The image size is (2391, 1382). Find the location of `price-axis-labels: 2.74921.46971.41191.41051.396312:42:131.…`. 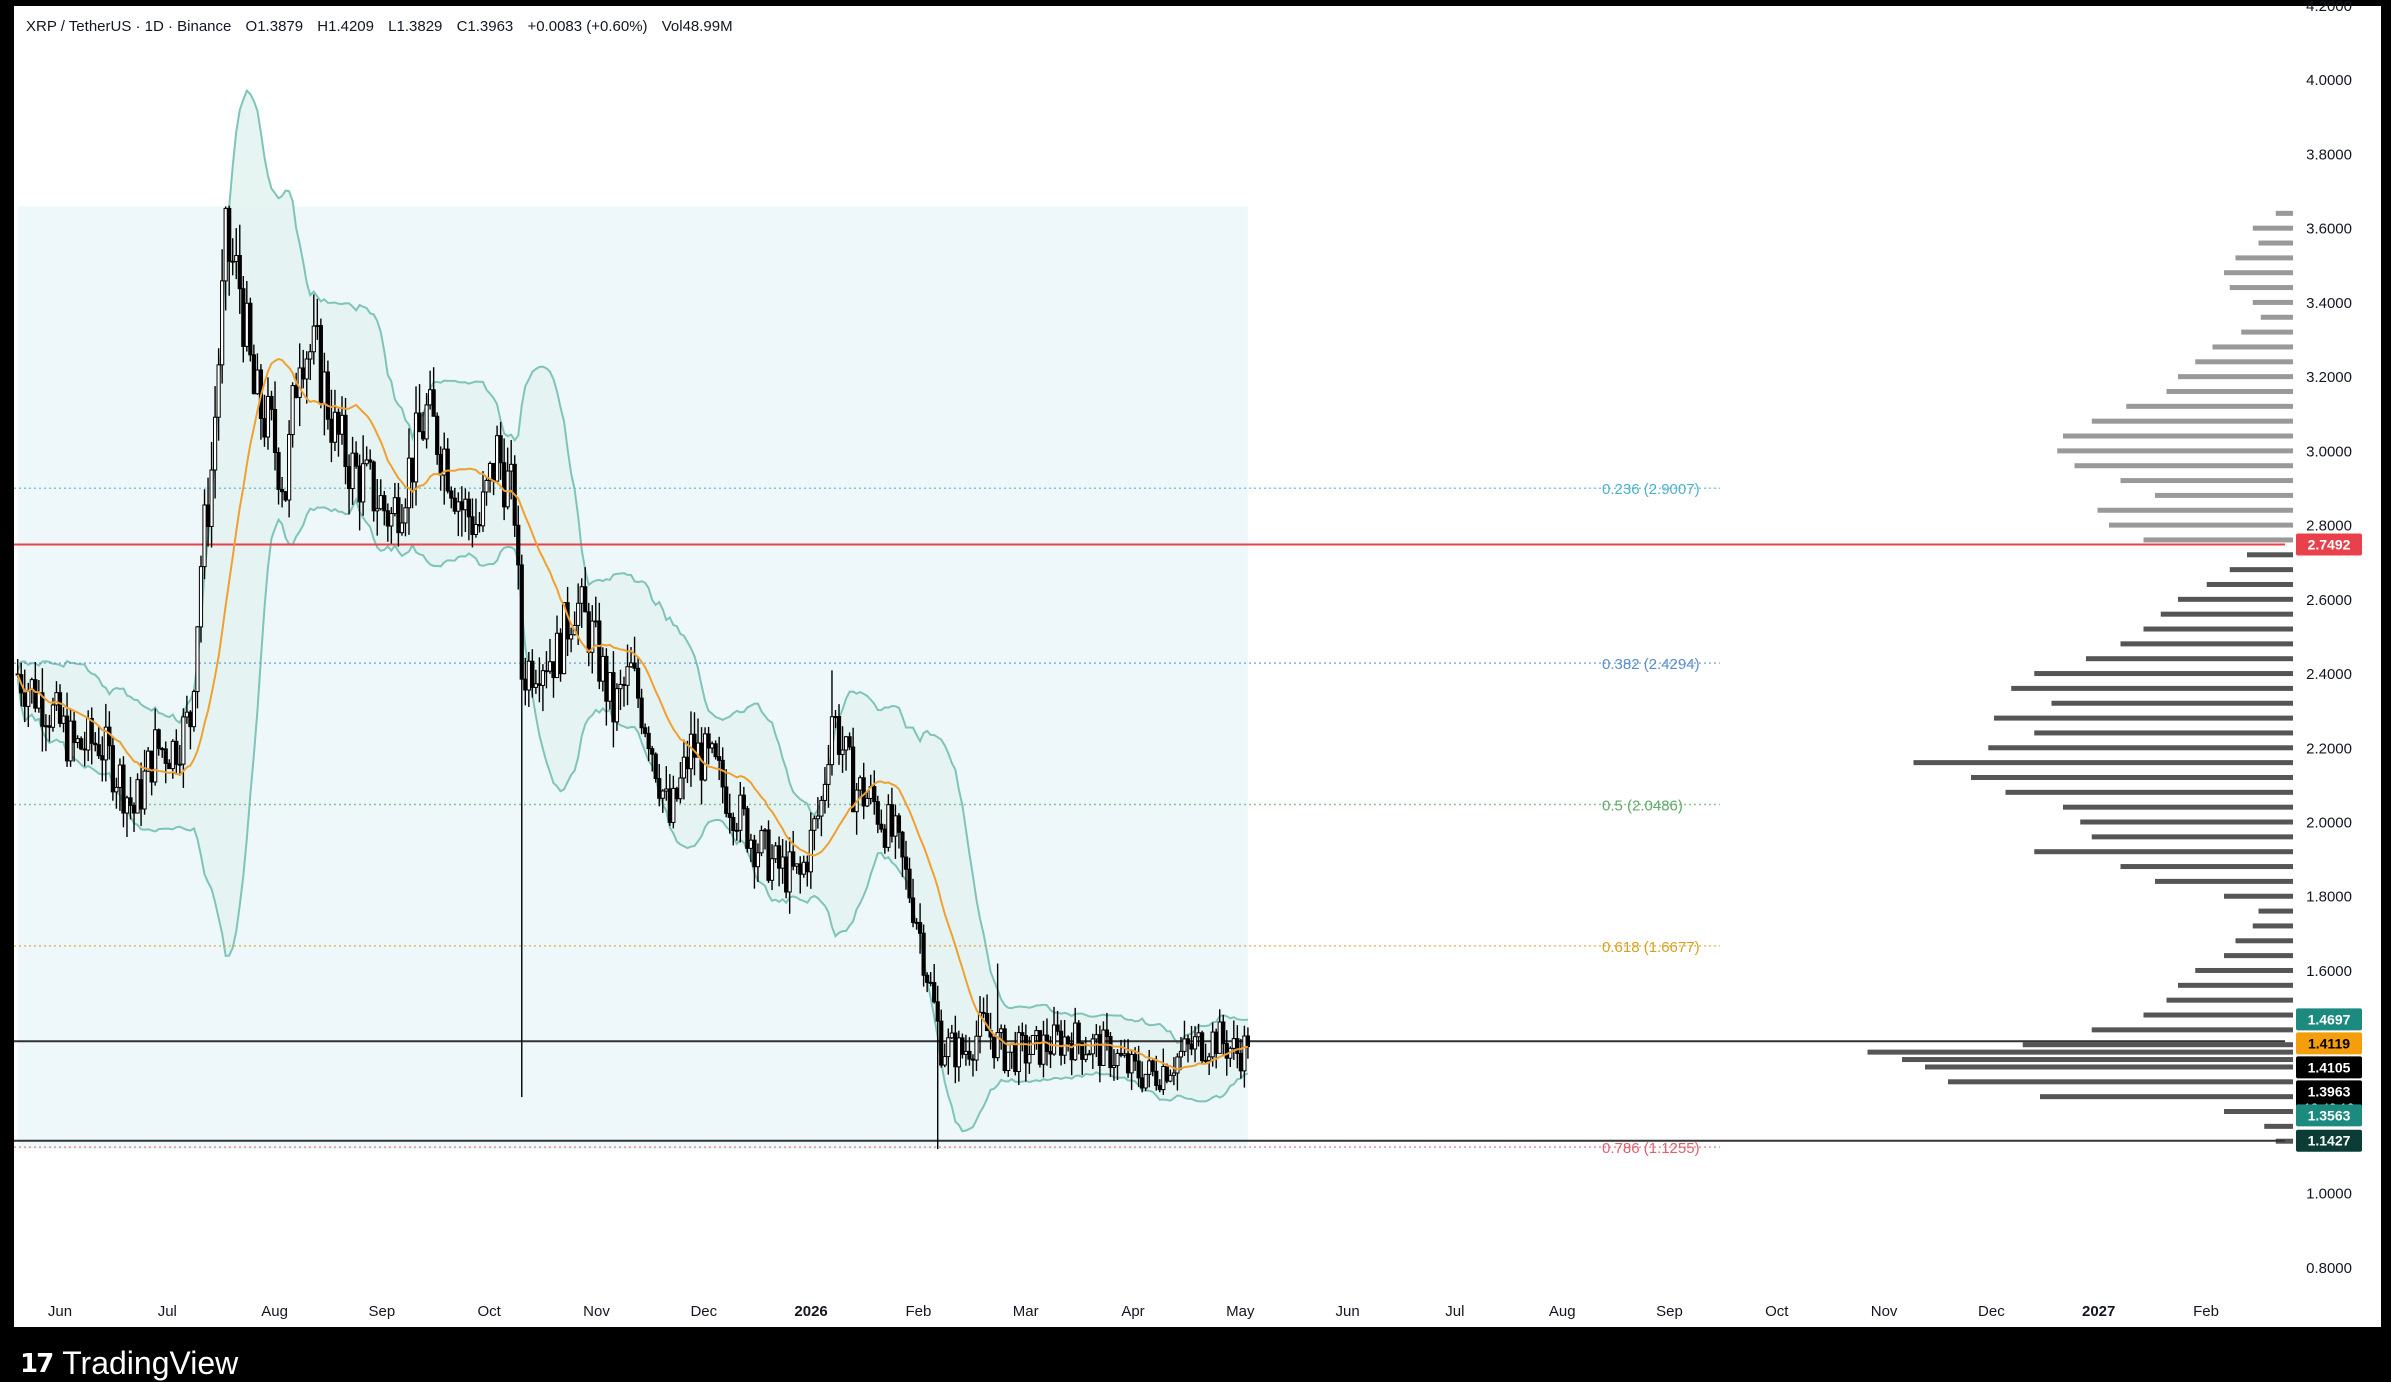

price-axis-labels: 2.74921.46971.41191.41051.396312:42:131.… is located at coordinates (2329, 842).